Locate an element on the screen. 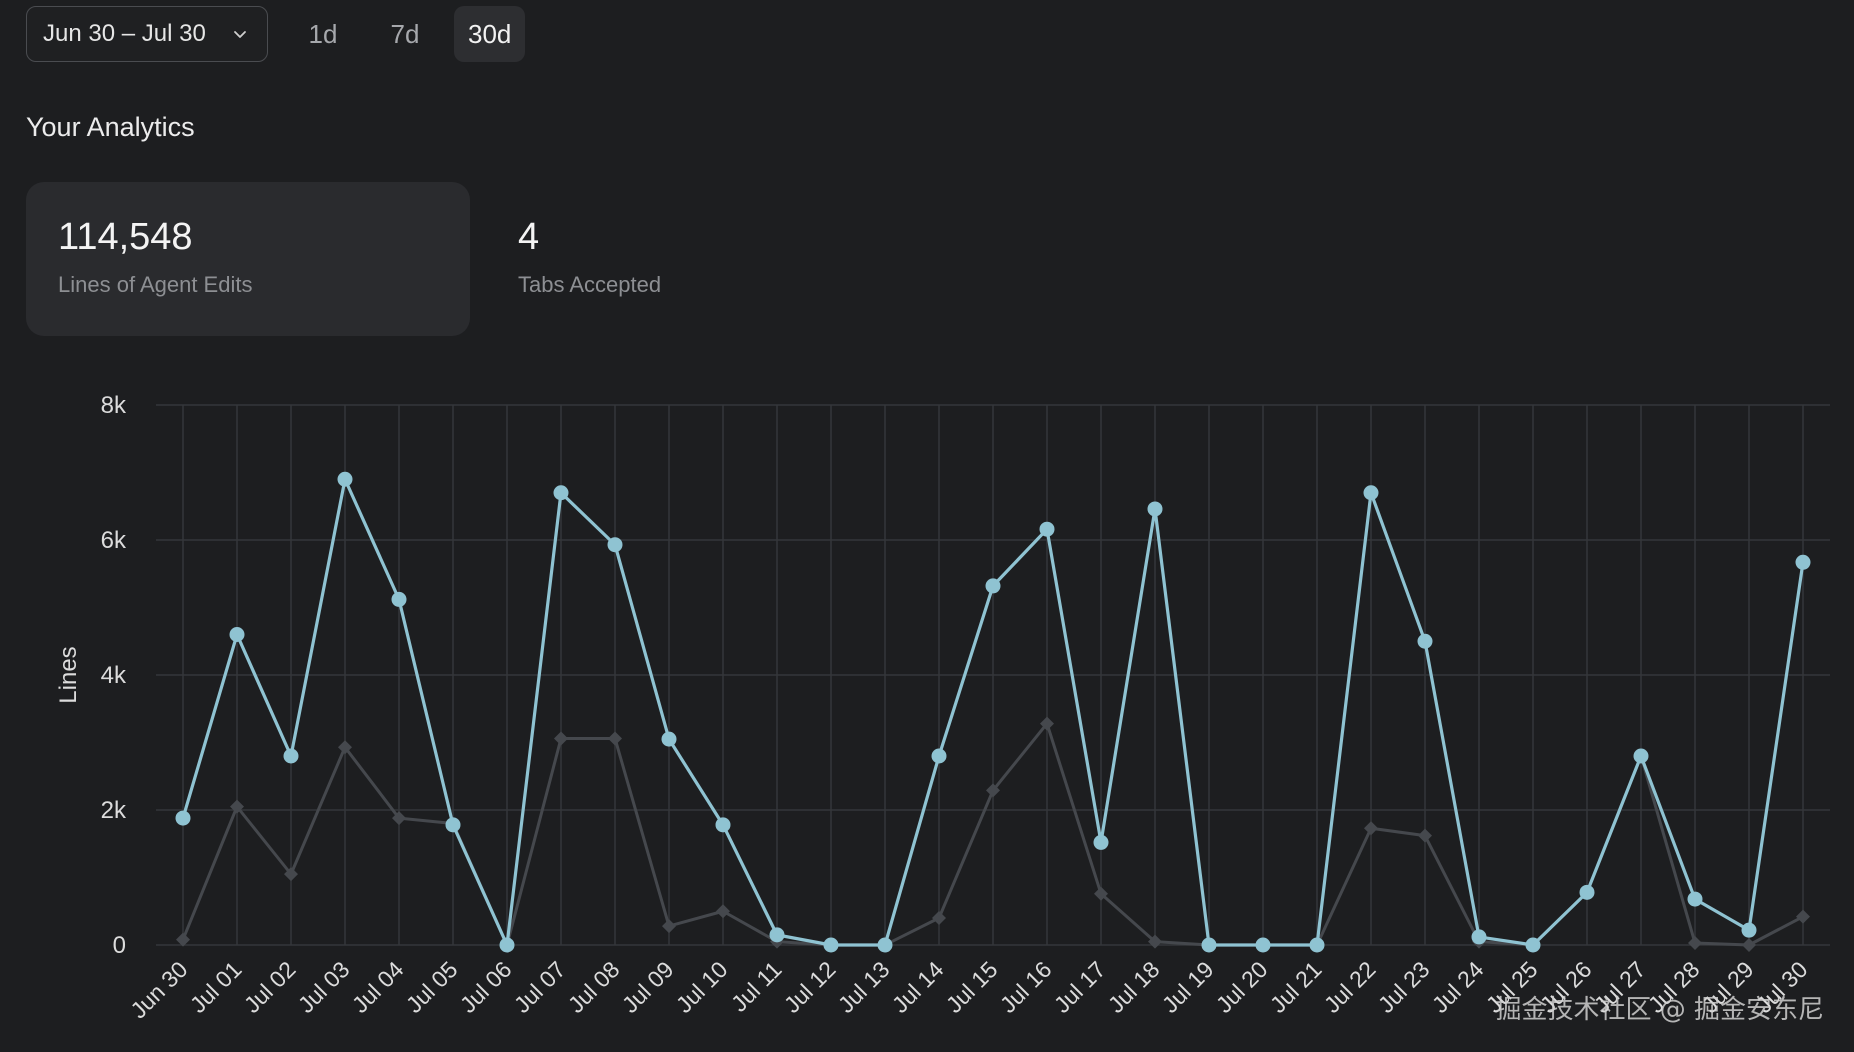 Image resolution: width=1854 pixels, height=1052 pixels. y-tick-label: 8k is located at coordinates (114, 405).